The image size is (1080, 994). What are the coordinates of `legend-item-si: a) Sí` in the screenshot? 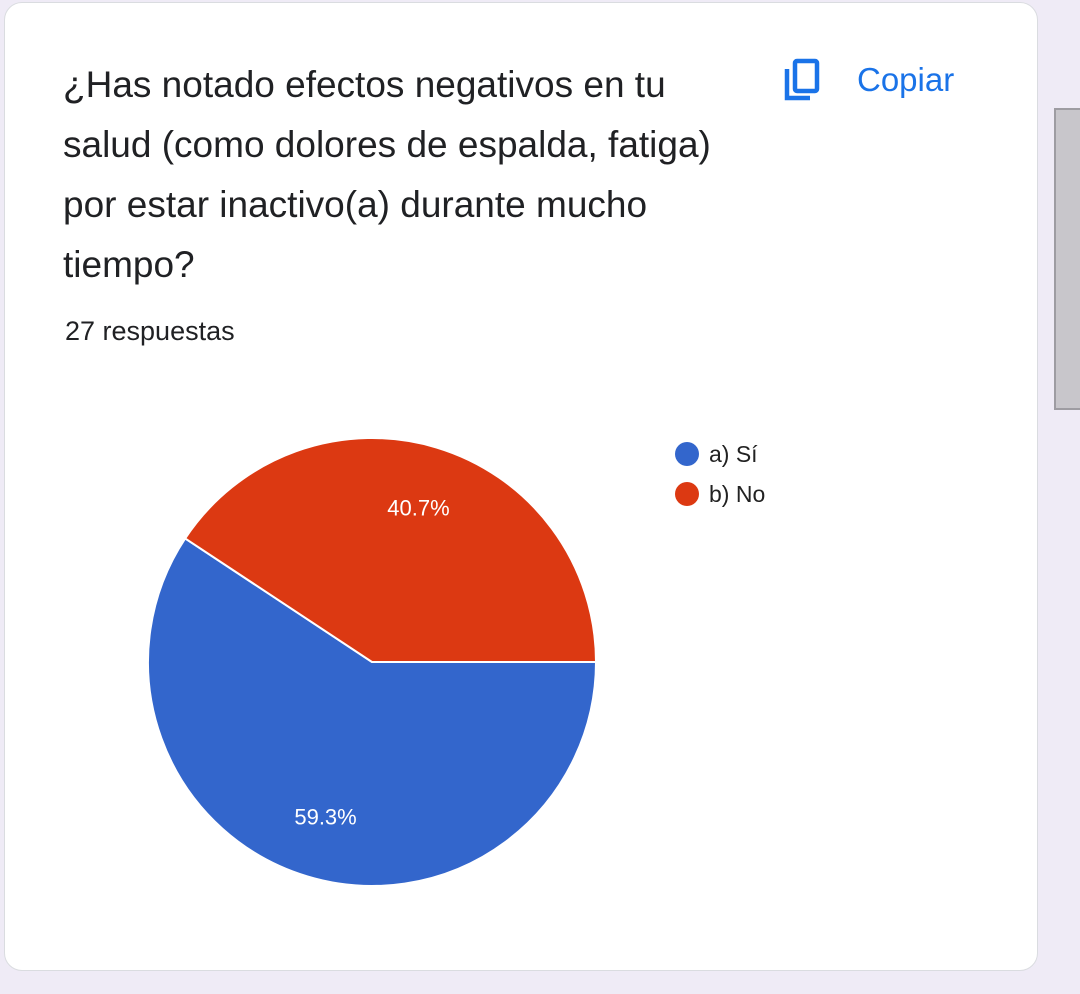 It's located at (720, 454).